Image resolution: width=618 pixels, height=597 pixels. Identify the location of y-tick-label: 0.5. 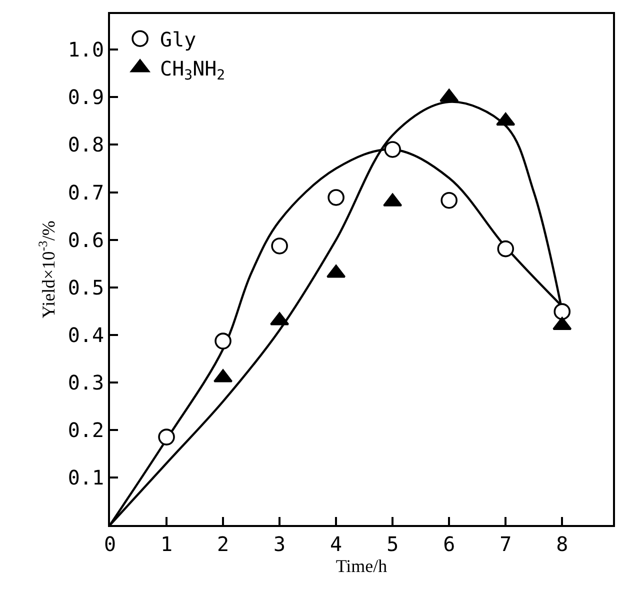
(86, 287).